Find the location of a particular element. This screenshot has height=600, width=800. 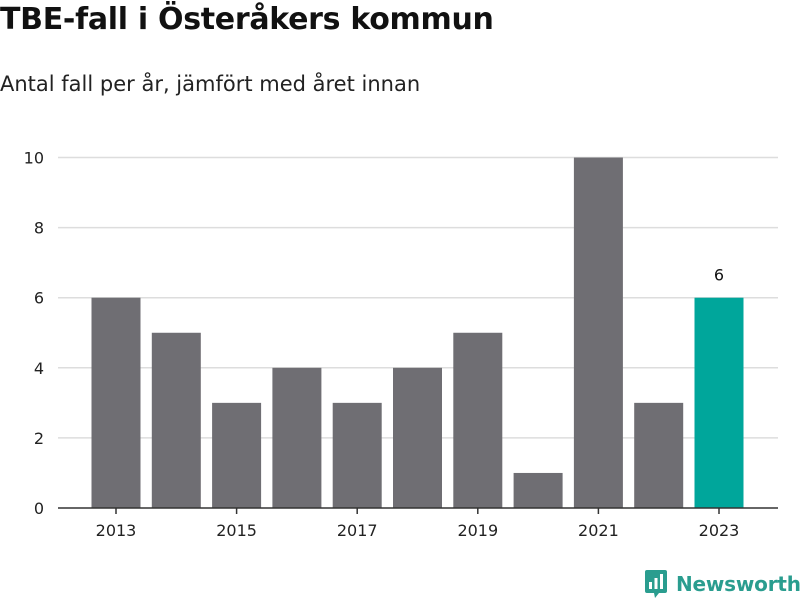

bar-2018 is located at coordinates (417, 437).